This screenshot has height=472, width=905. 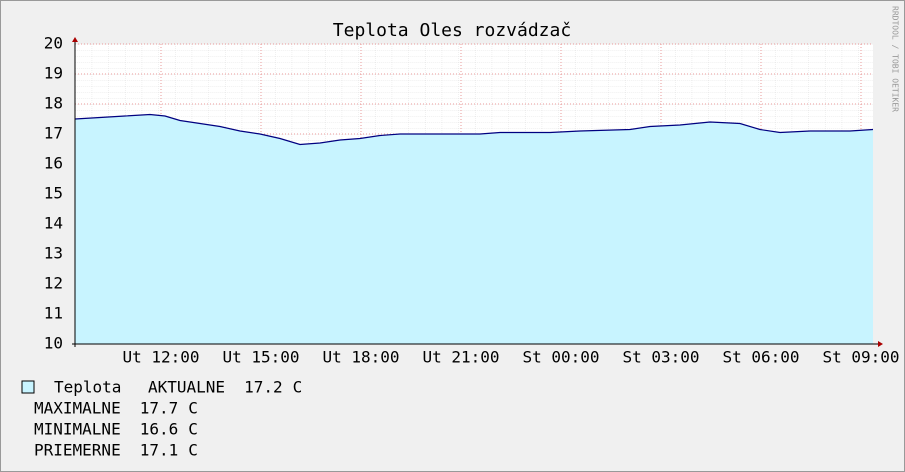 What do you see at coordinates (53, 193) in the screenshot?
I see `y-tick-label: 15` at bounding box center [53, 193].